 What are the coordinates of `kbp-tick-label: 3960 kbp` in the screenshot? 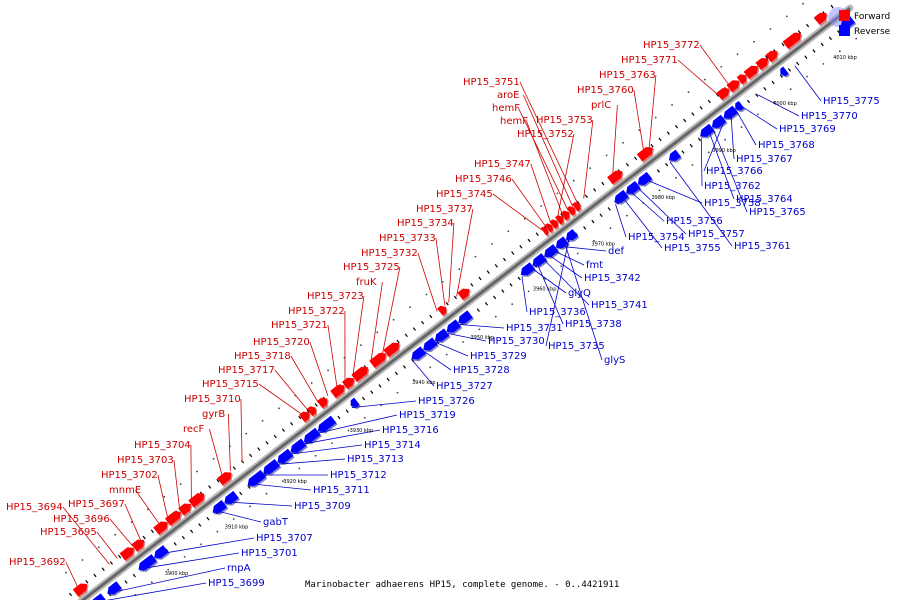 It's located at (545, 290).